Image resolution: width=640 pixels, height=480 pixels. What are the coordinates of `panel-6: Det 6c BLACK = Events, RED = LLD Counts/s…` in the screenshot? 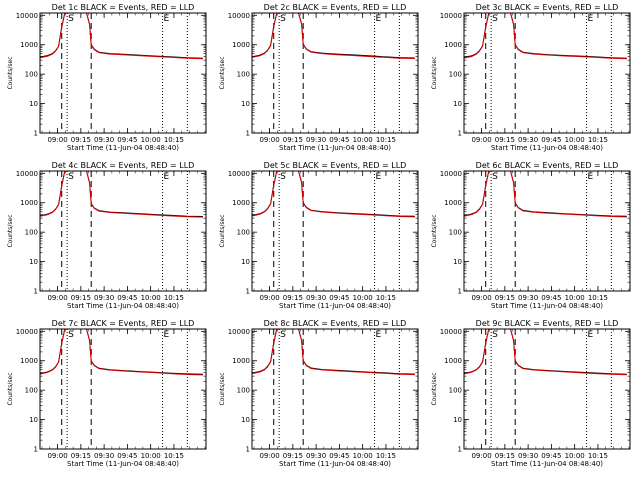 It's located at (531, 235).